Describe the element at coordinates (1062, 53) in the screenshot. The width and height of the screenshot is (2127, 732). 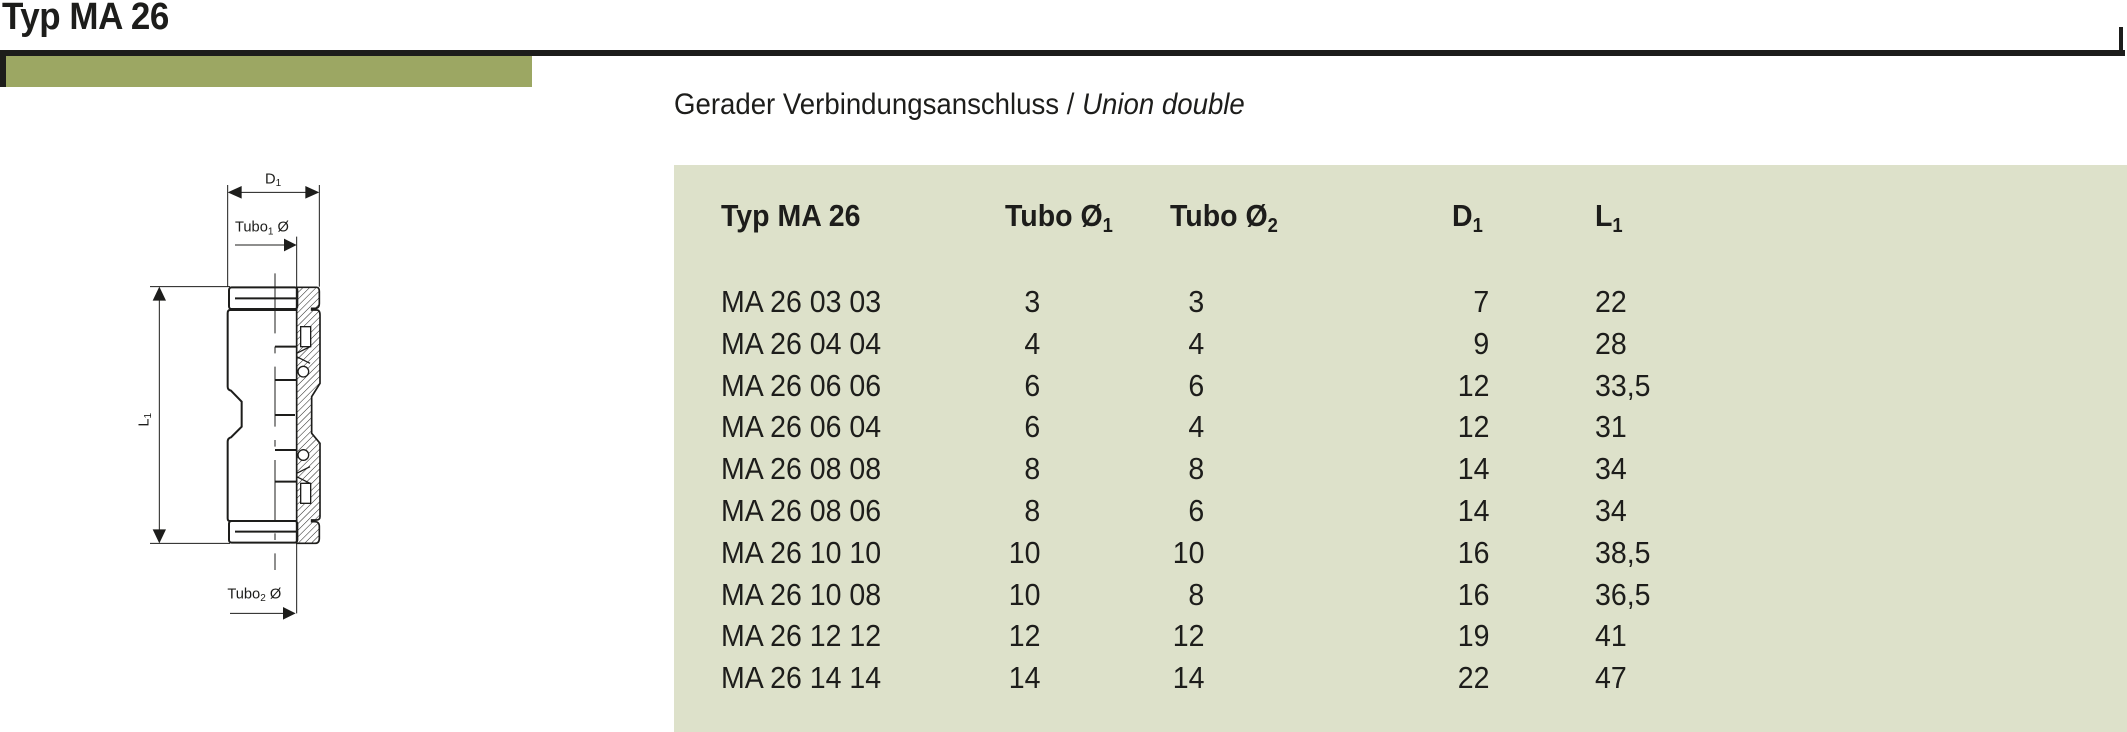
I see `header-rule` at that location.